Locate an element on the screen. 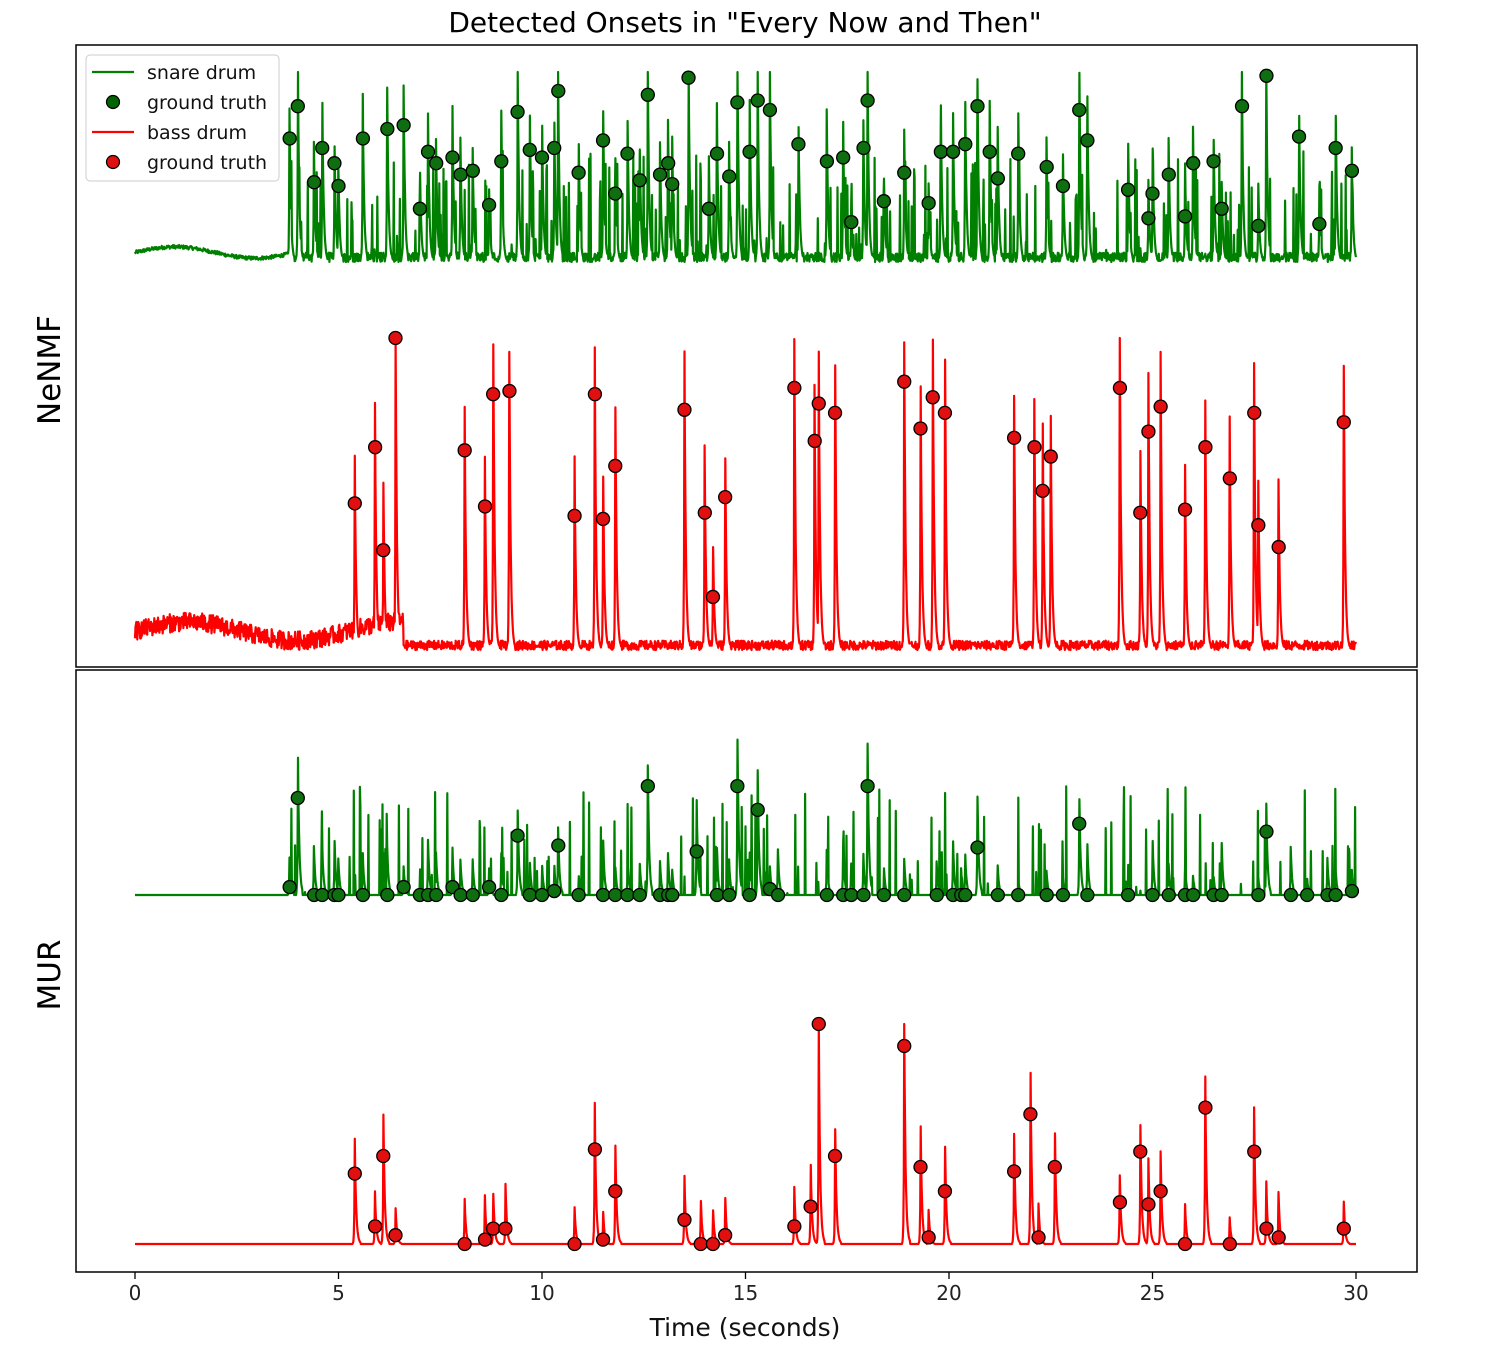 The width and height of the screenshot is (1499, 1360). legend-marker-swatch is located at coordinates (113, 162).